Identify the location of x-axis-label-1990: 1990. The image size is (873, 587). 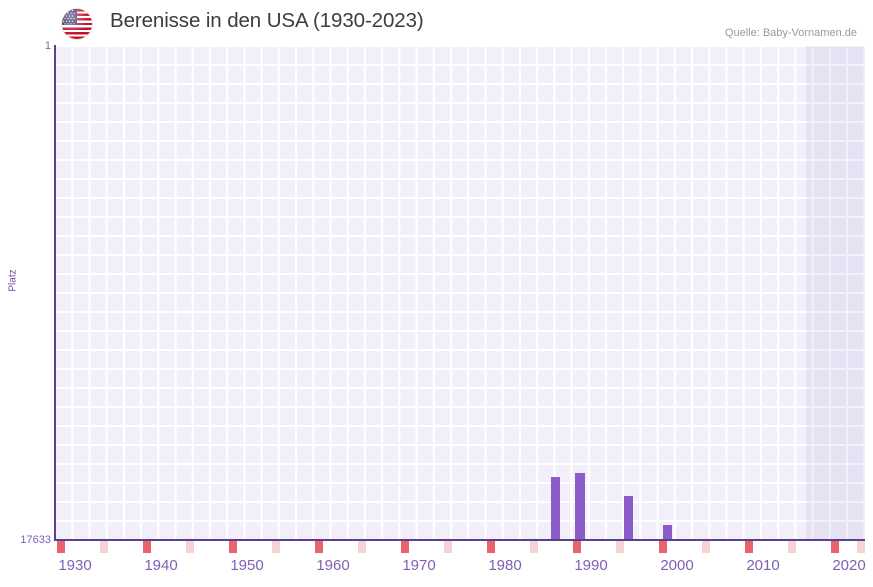
(591, 565).